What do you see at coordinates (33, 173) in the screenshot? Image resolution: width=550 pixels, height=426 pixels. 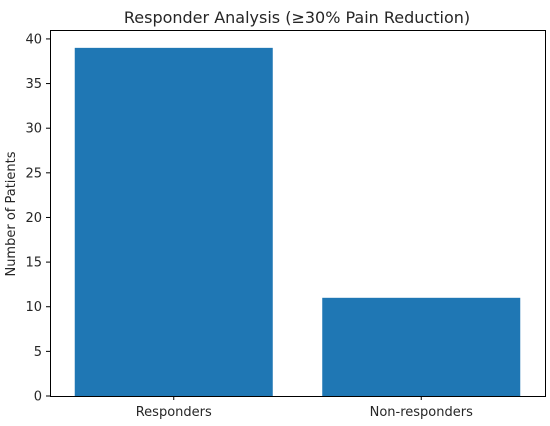 I see `y-tick-label: 25` at bounding box center [33, 173].